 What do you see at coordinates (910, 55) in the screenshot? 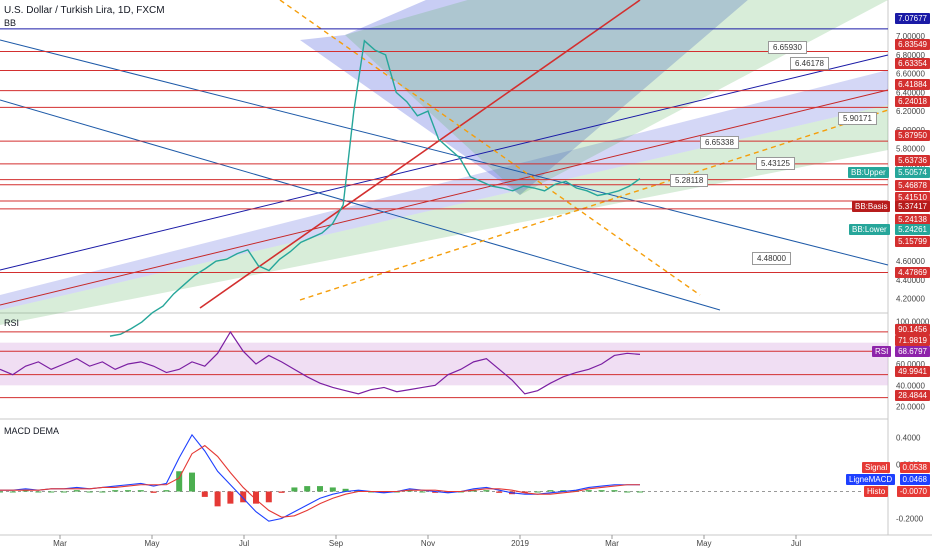
I see `price-tick-label: 6.80000` at bounding box center [910, 55].